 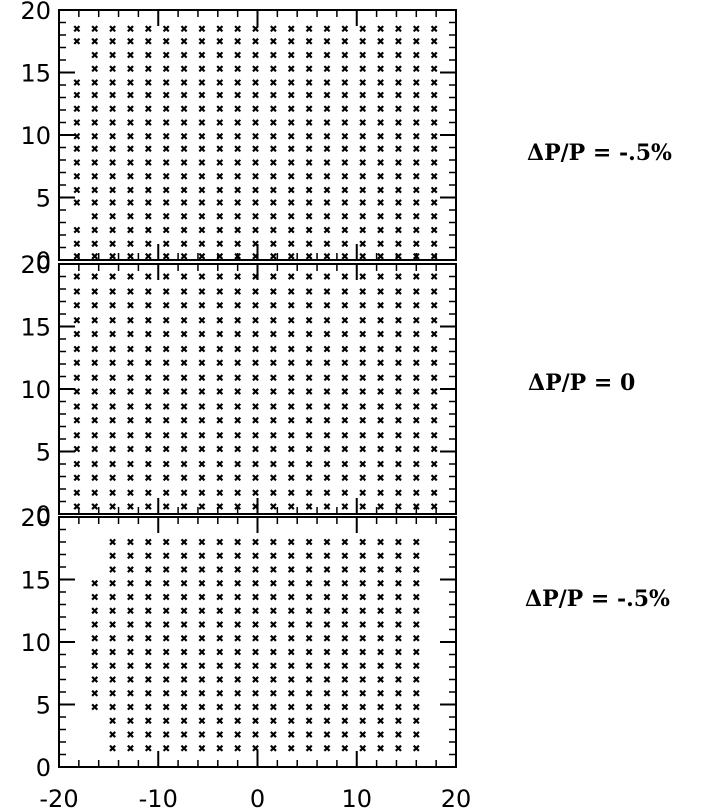 I want to click on y-tick-label: 5, so click(x=43, y=199).